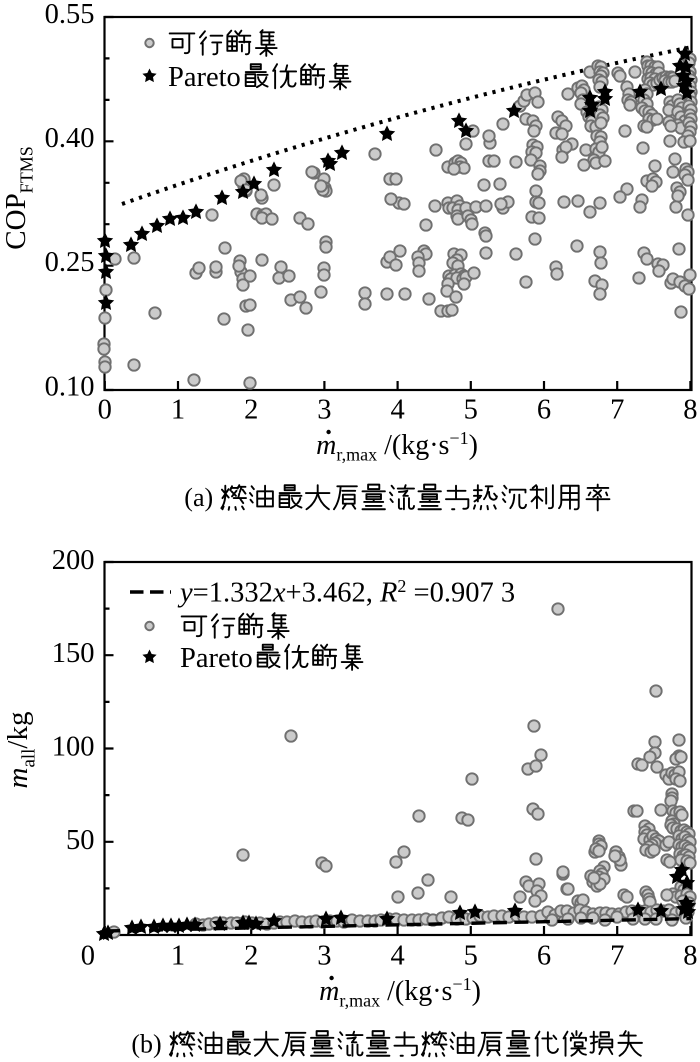  What do you see at coordinates (70, 387) in the screenshot?
I see `svg-text: 0.10` at bounding box center [70, 387].